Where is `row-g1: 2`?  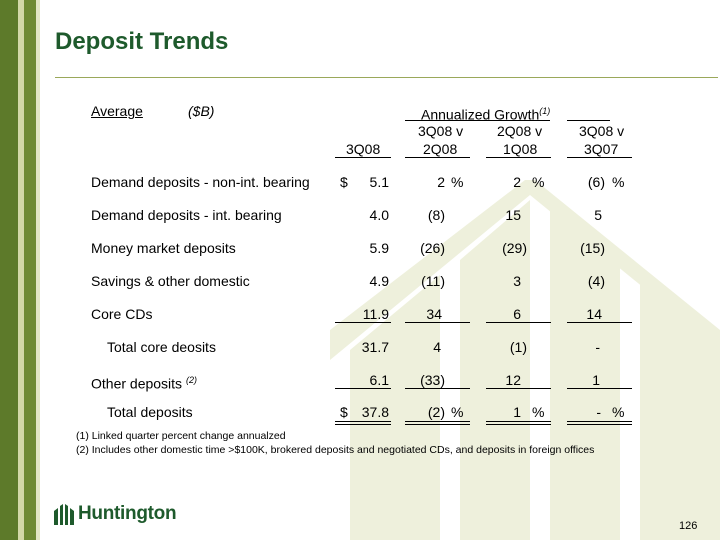
row-g1: 2 is located at coordinates (441, 182).